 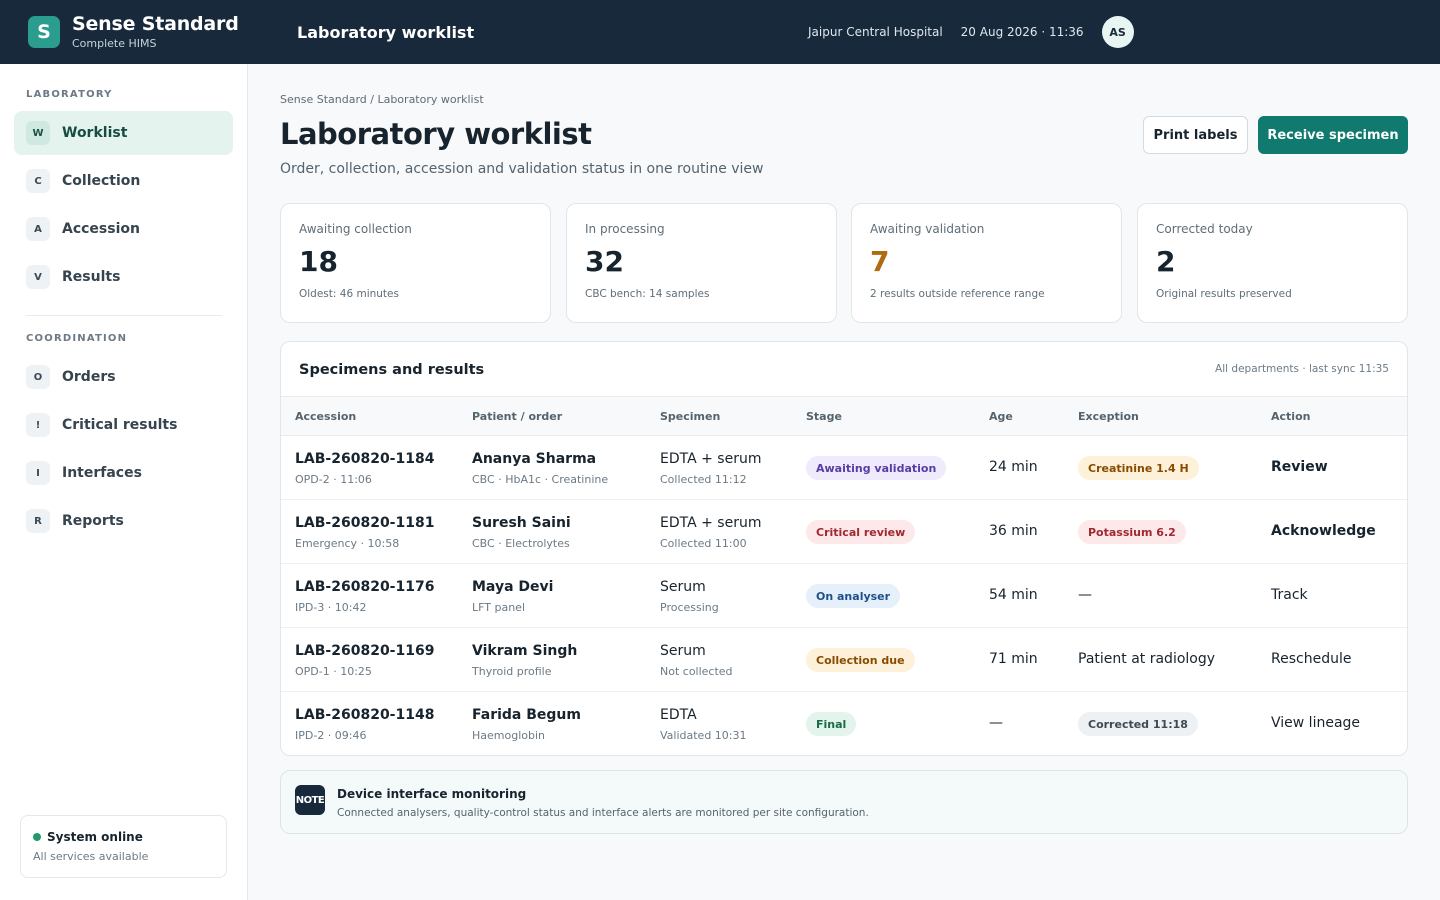 What do you see at coordinates (1132, 532) in the screenshot?
I see `exception-badge: Potassium 6.2` at bounding box center [1132, 532].